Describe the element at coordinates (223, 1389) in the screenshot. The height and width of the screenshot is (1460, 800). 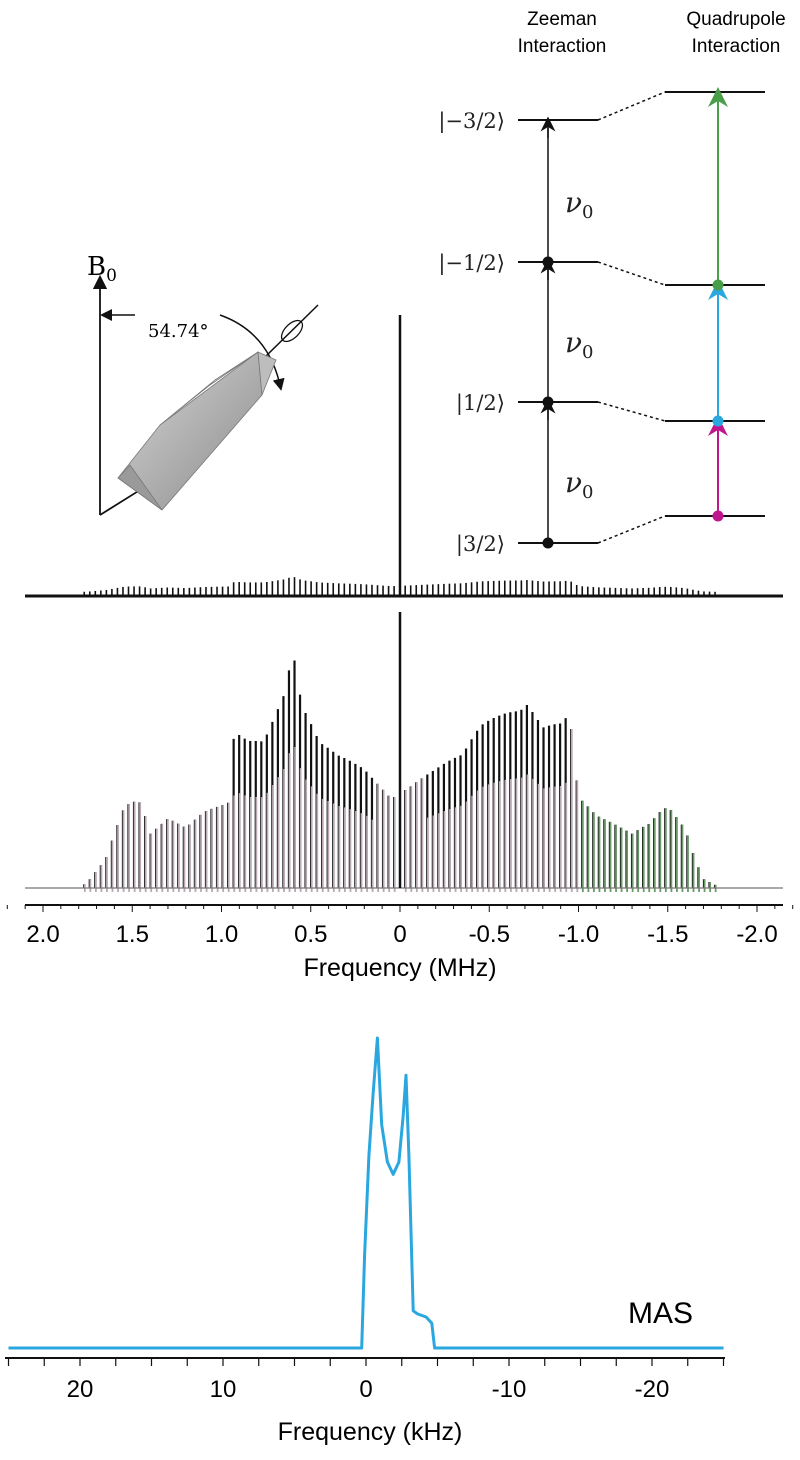
I see `khz-tick-label: 10` at that location.